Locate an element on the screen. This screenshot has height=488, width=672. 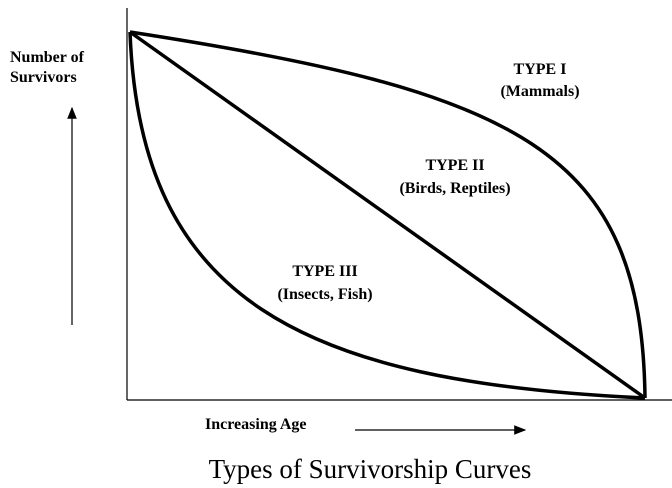
curve-label: TYPE II is located at coordinates (454, 165).